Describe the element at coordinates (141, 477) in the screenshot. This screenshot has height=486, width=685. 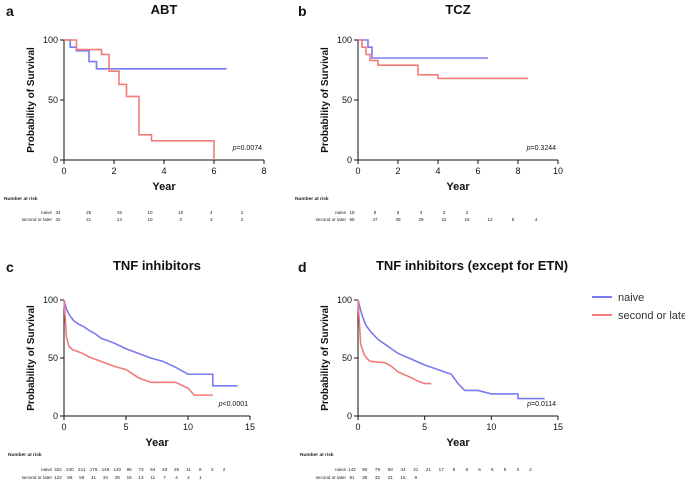
I see `risk-value: 13` at that location.